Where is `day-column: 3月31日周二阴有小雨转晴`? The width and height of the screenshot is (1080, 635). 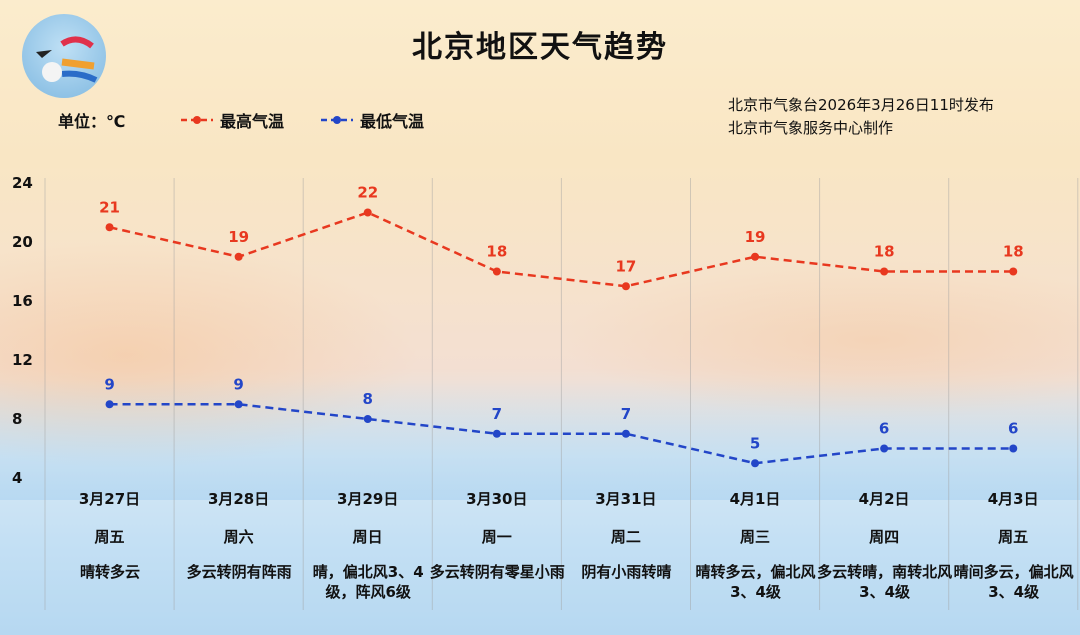 day-column: 3月31日周二阴有小雨转晴 is located at coordinates (625, 535).